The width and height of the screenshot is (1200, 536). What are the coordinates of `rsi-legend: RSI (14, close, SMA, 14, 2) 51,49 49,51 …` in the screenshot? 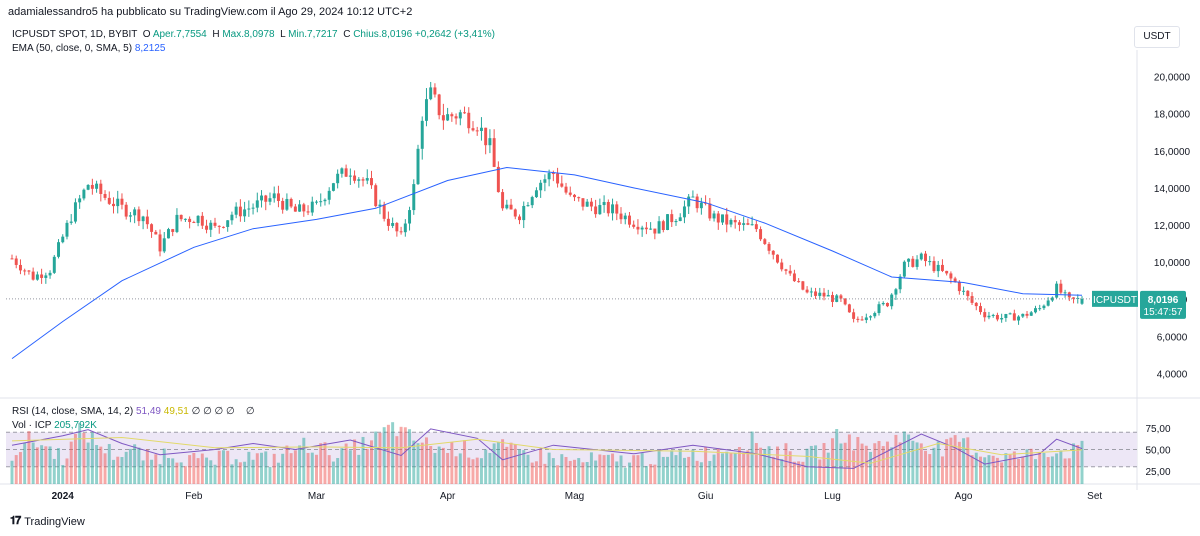 It's located at (133, 411).